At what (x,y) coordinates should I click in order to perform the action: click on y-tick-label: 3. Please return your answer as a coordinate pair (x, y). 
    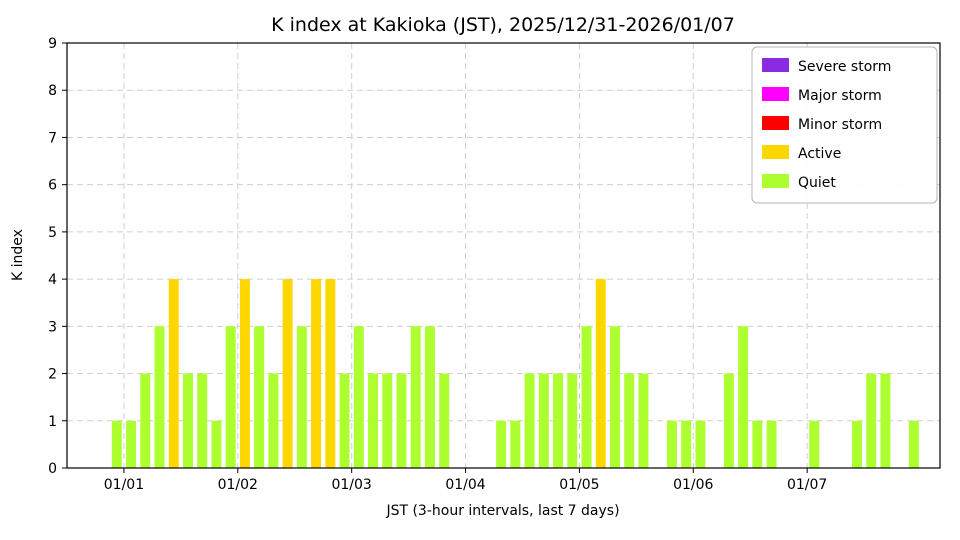
    Looking at the image, I should click on (52, 327).